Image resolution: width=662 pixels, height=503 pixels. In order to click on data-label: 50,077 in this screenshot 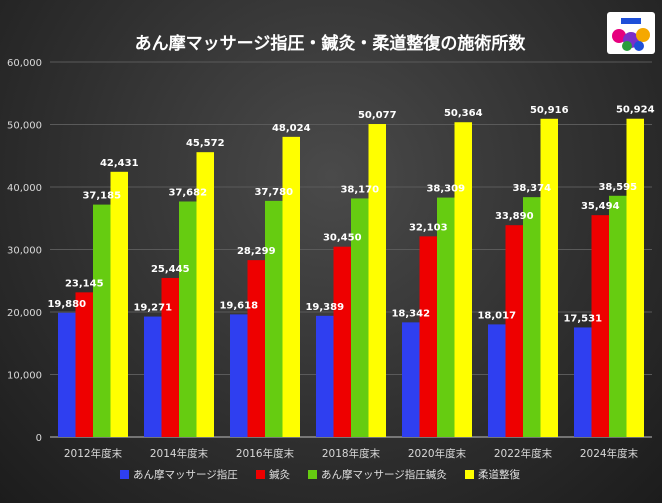, I will do `click(377, 115)`.